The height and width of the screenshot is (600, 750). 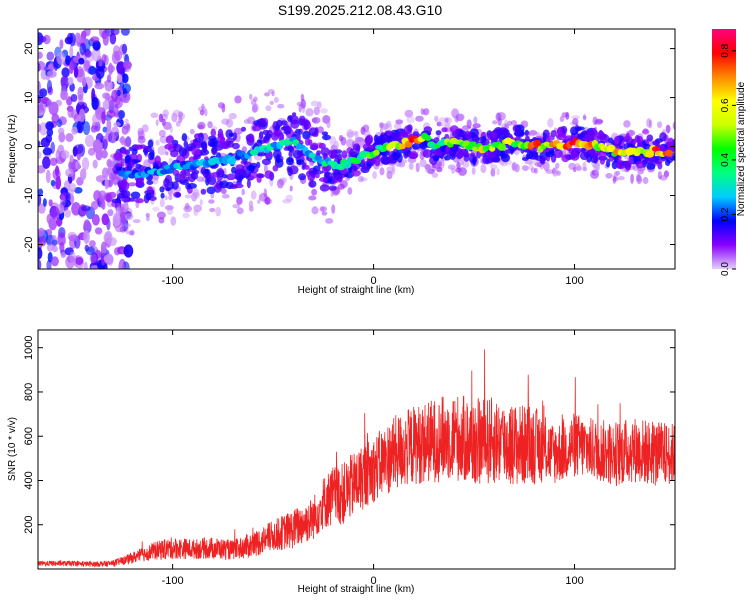 What do you see at coordinates (29, 48) in the screenshot?
I see `y-tick-label: 20` at bounding box center [29, 48].